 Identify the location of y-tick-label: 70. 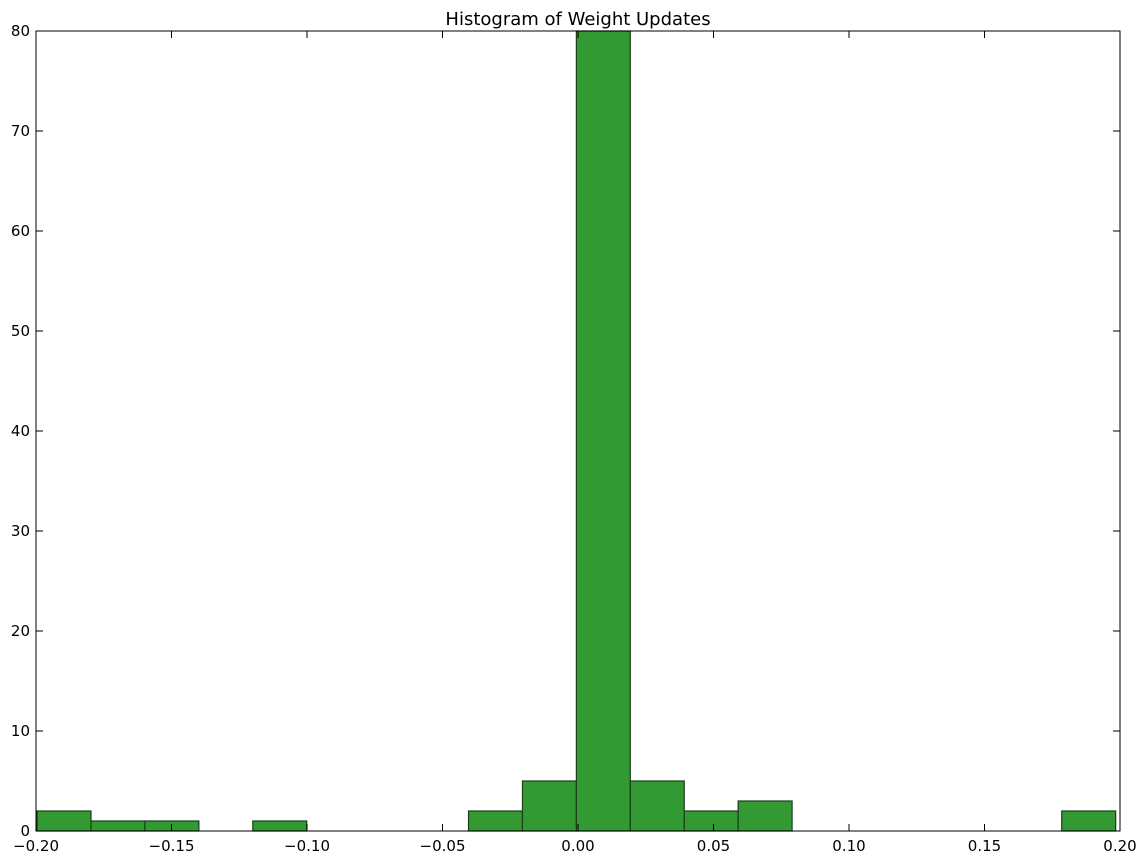
(20, 131).